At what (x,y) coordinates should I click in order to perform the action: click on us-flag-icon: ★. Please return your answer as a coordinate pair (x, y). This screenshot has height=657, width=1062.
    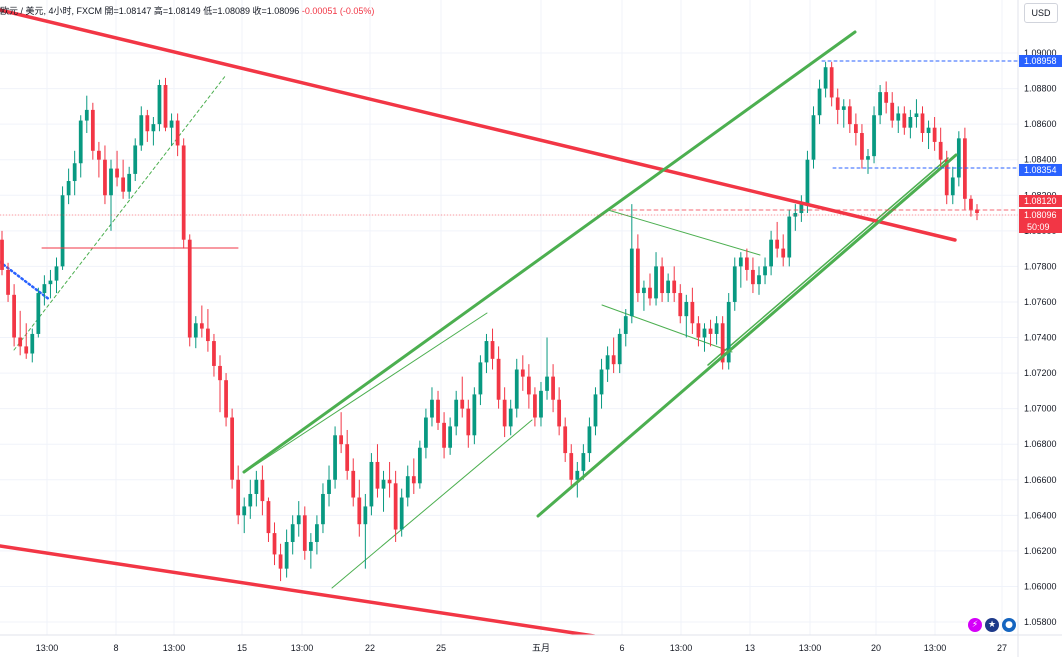
    Looking at the image, I should click on (992, 625).